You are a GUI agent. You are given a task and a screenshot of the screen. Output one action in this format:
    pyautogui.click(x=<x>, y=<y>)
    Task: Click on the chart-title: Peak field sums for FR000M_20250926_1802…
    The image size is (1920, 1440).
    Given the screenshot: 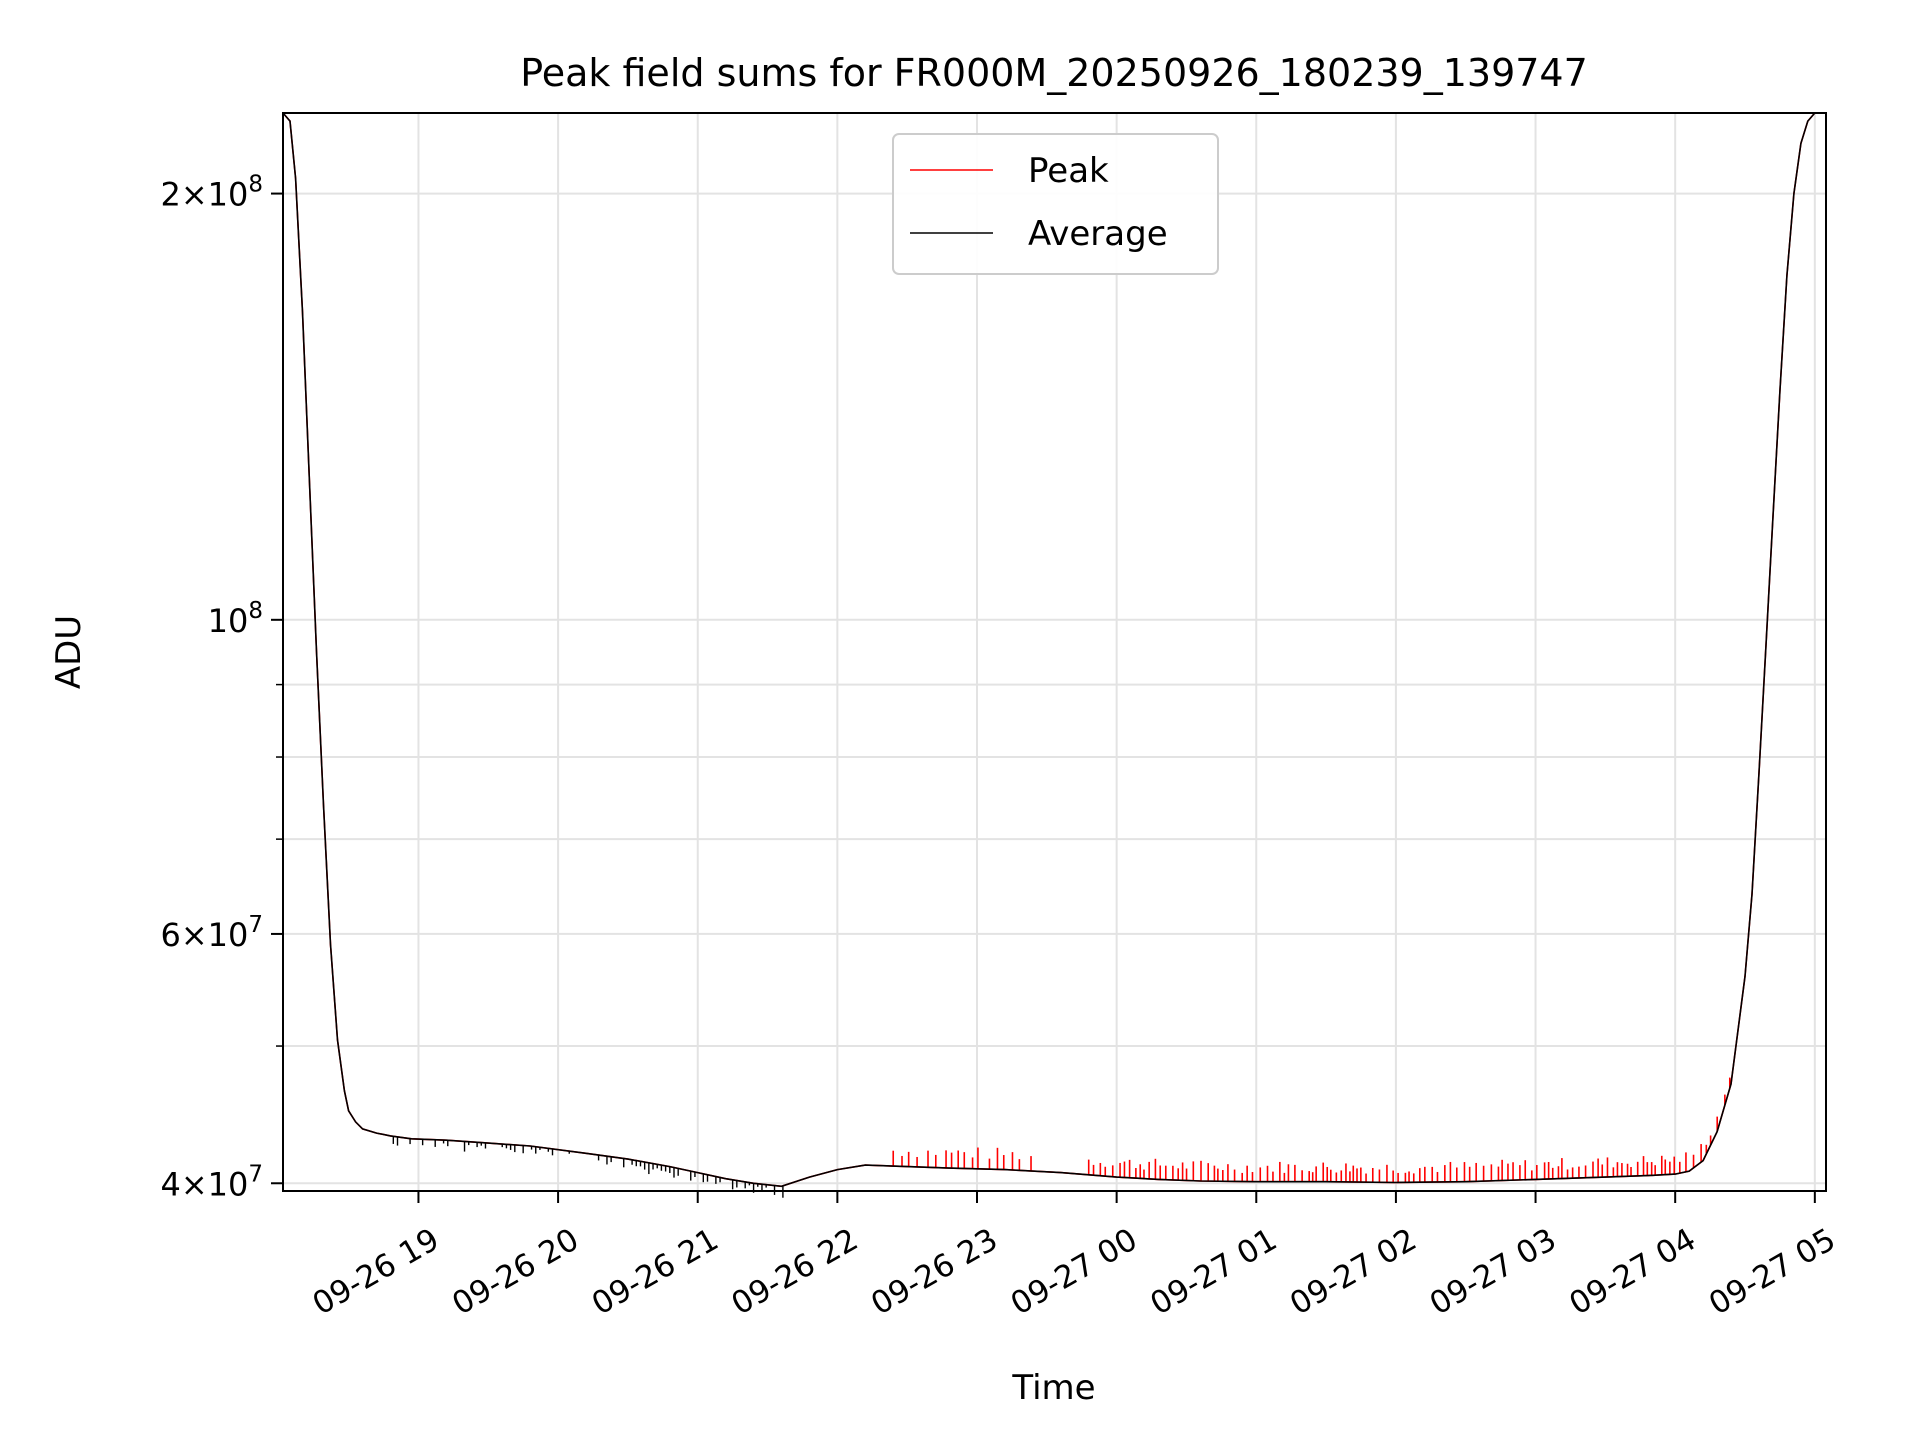 What is the action you would take?
    pyautogui.click(x=1054, y=73)
    